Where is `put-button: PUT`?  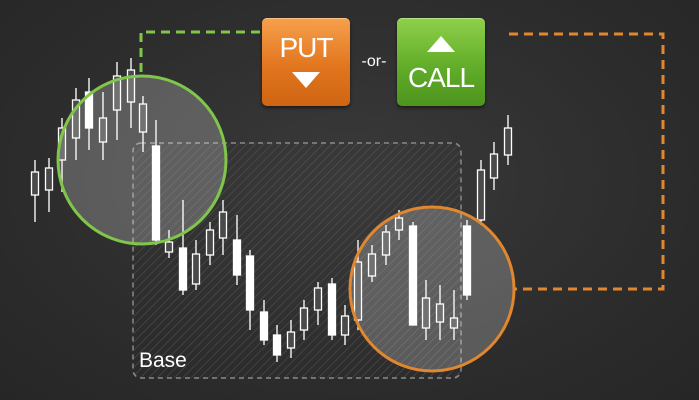 put-button: PUT is located at coordinates (306, 62).